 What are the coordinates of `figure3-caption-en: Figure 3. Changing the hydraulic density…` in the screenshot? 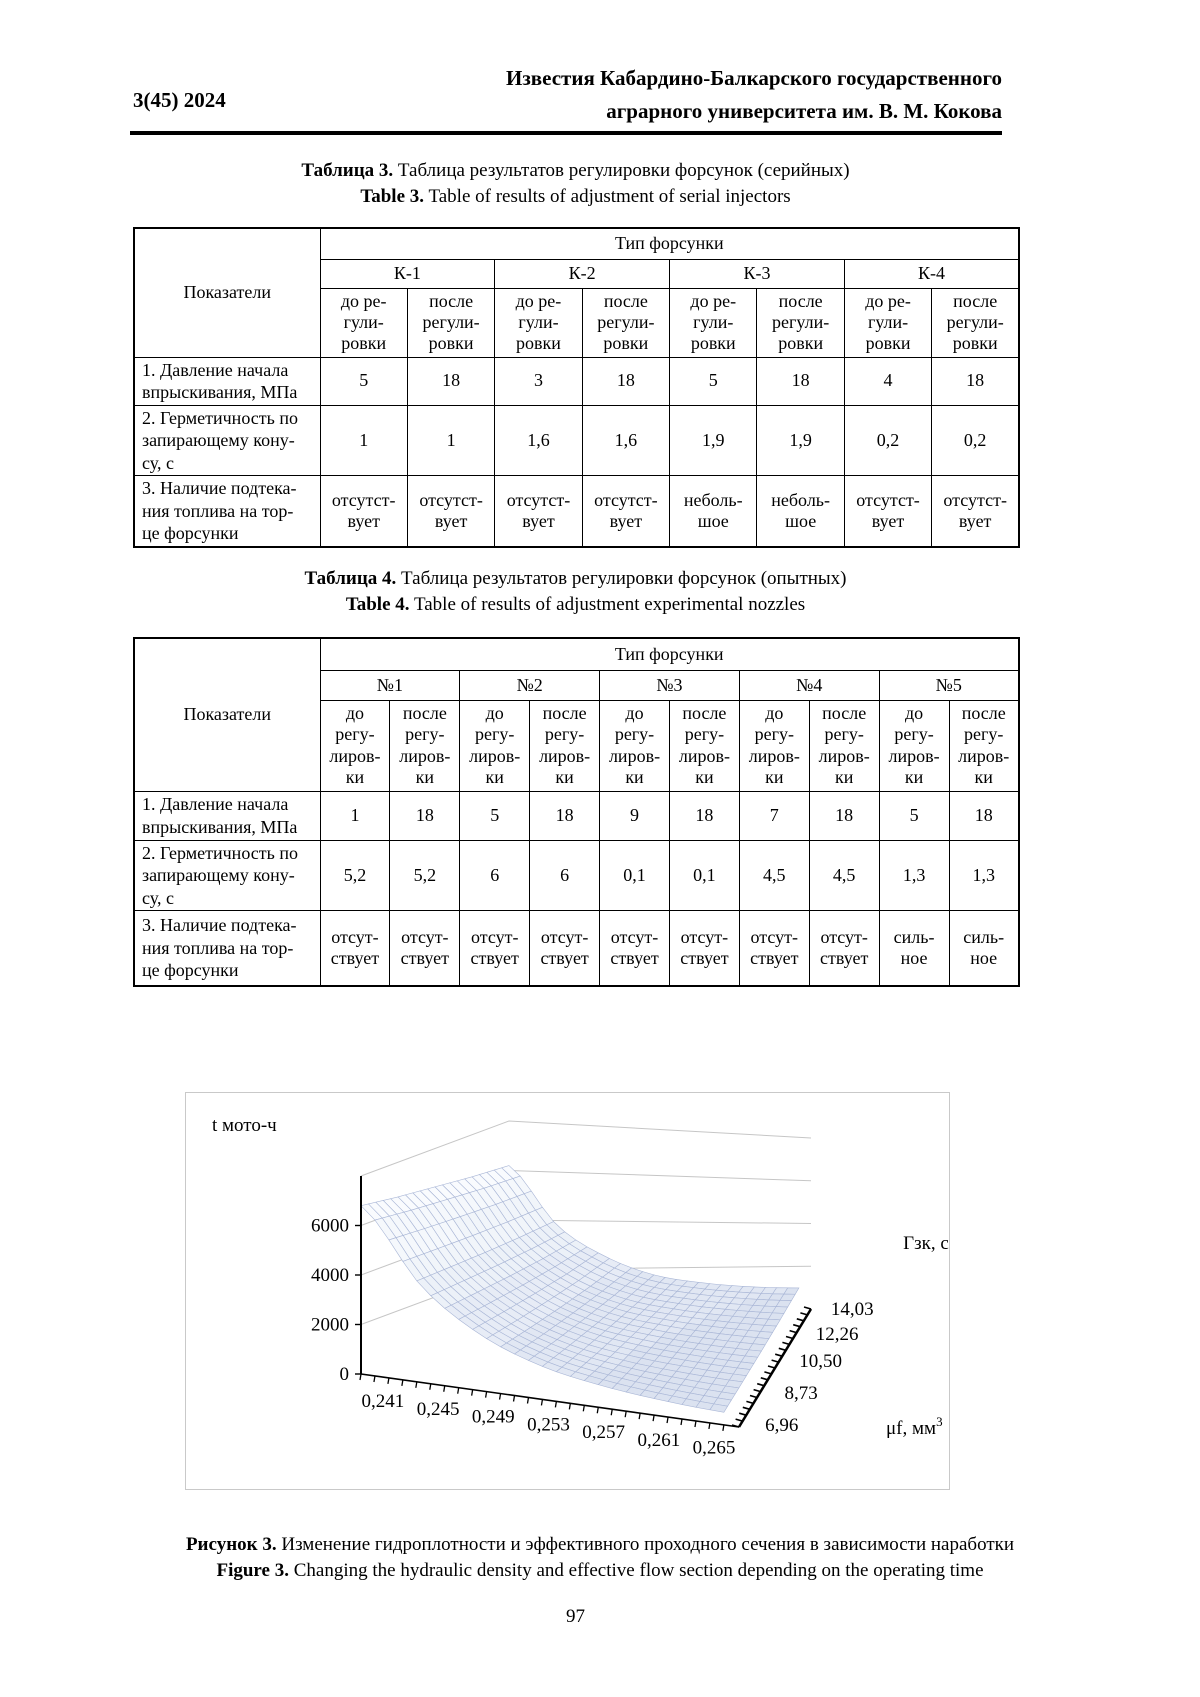 It's located at (600, 1571).